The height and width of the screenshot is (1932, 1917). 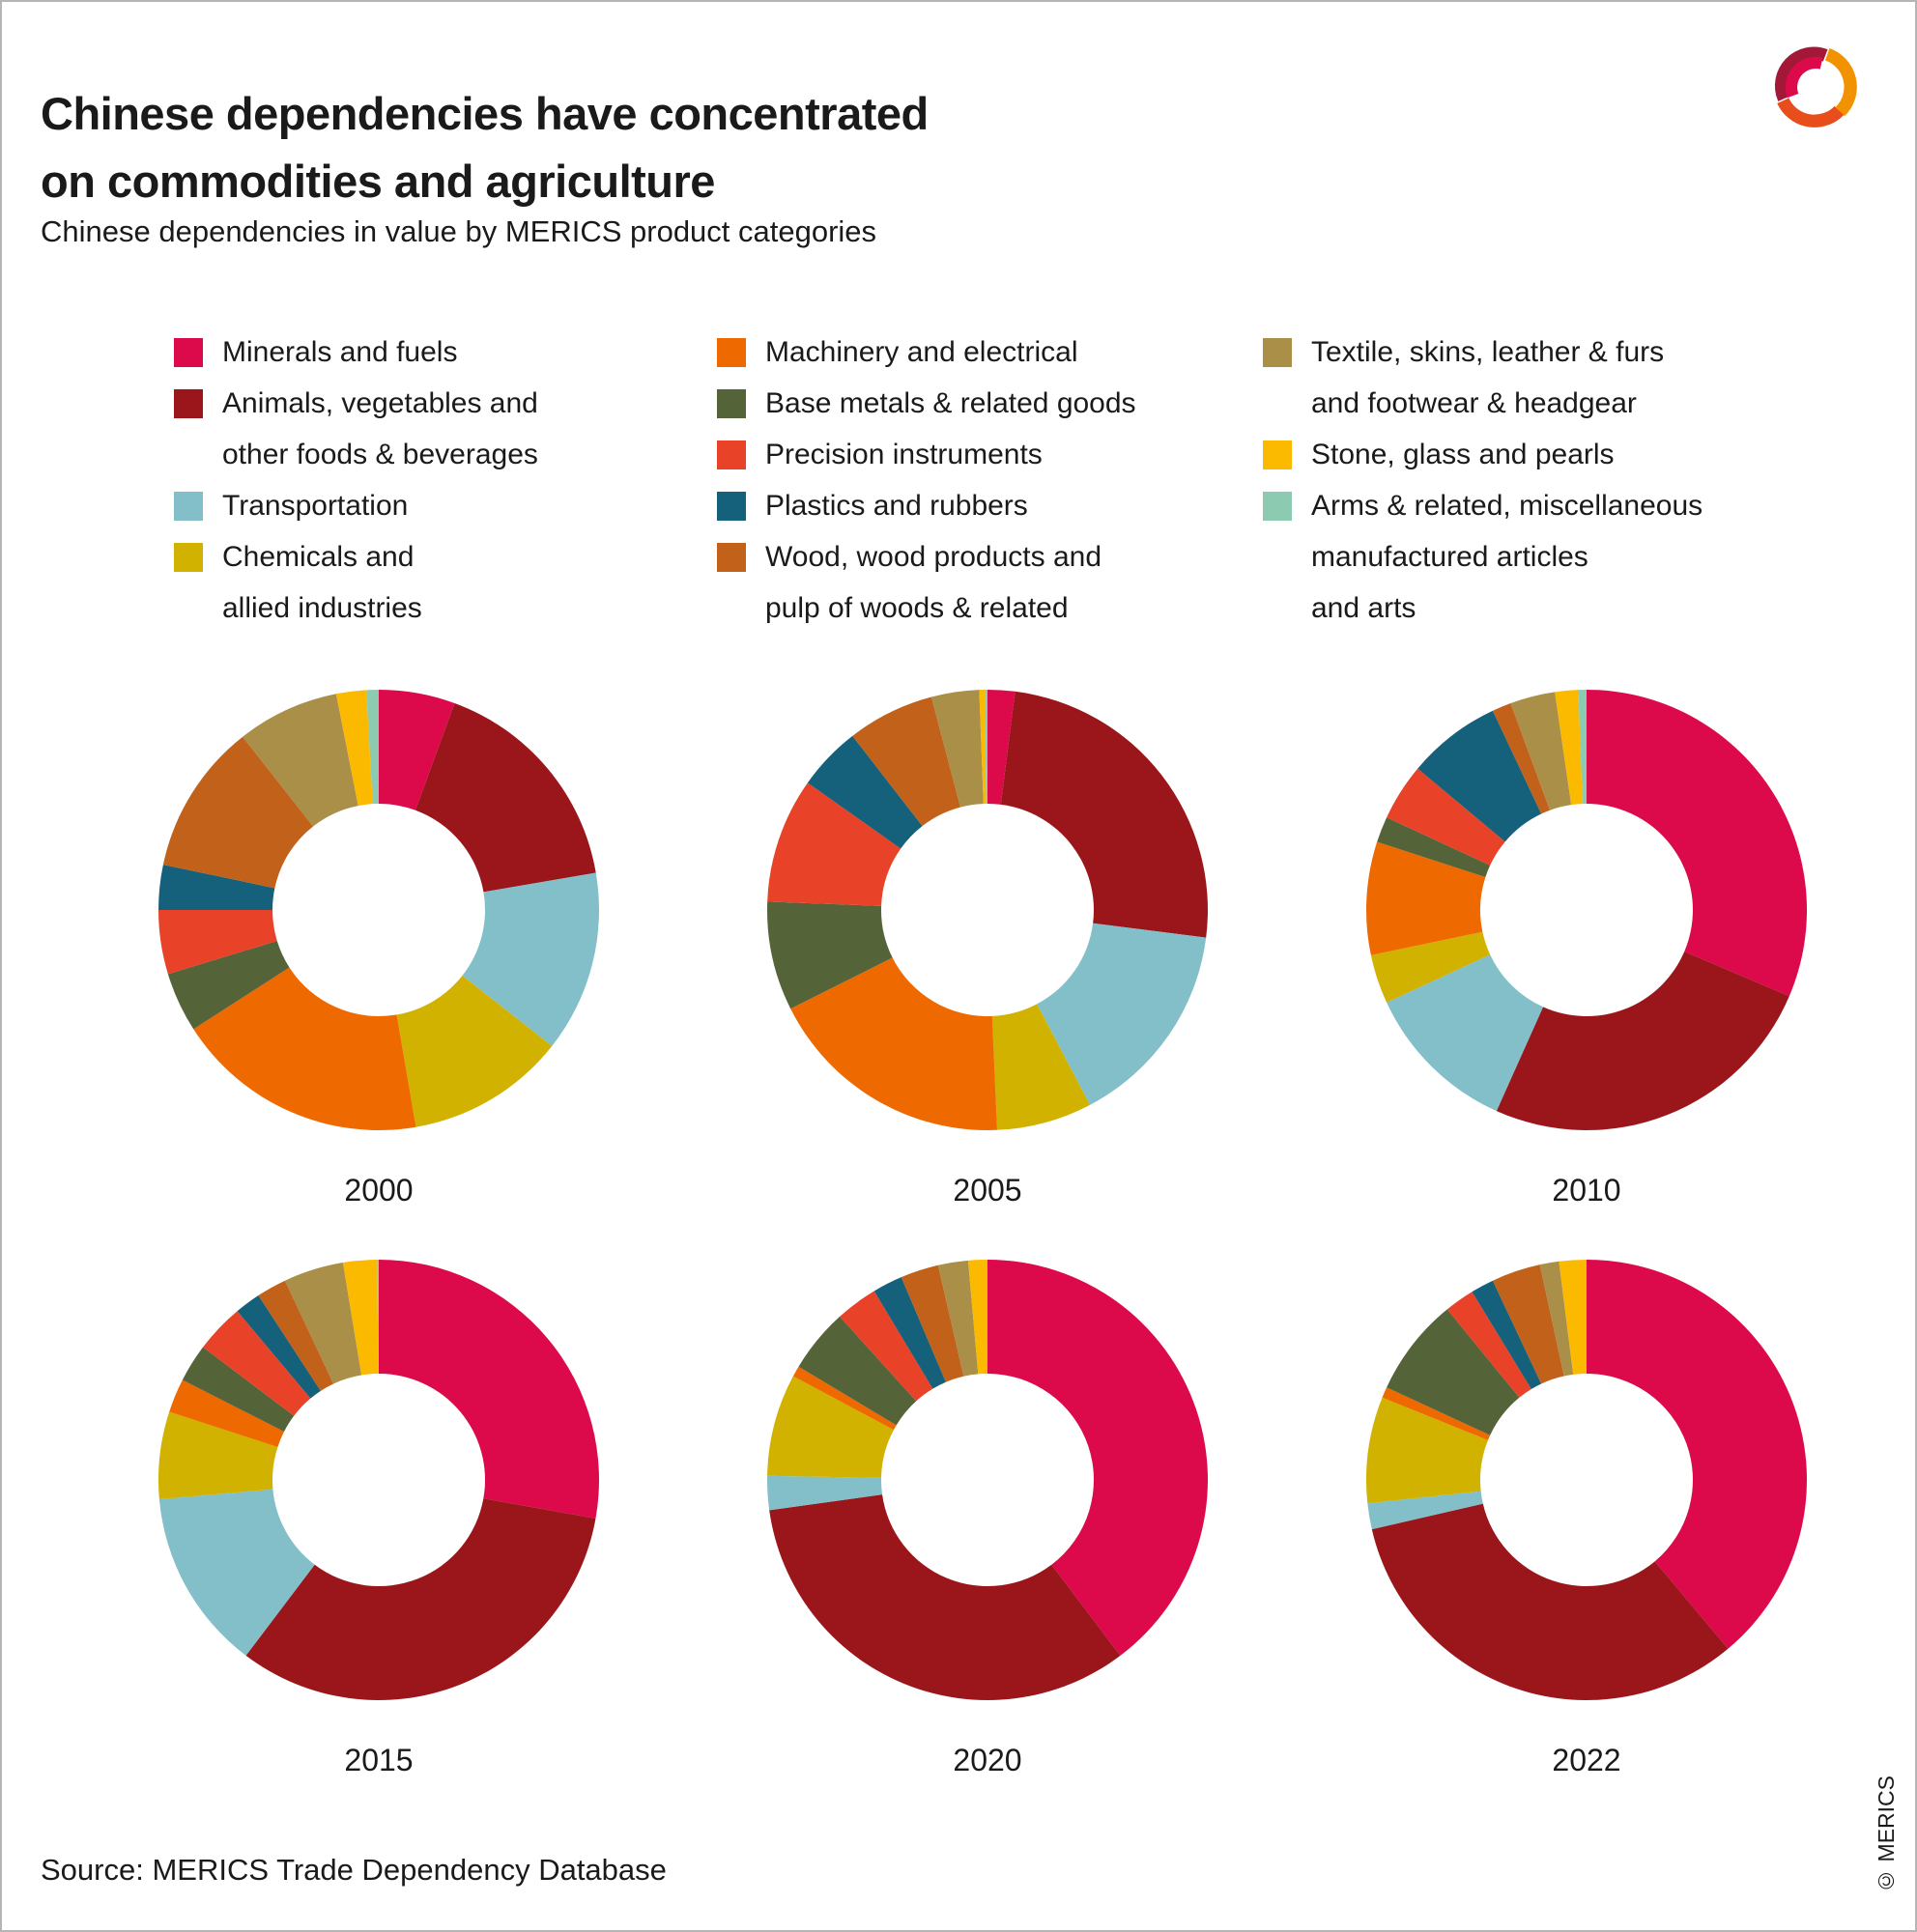 What do you see at coordinates (1277, 352) in the screenshot?
I see `textile-swatch-icon` at bounding box center [1277, 352].